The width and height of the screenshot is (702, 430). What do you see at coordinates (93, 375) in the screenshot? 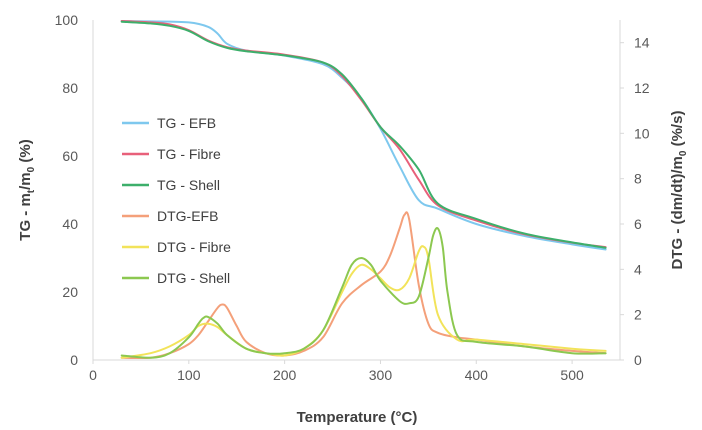
I see `x-tick-label: 0` at bounding box center [93, 375].